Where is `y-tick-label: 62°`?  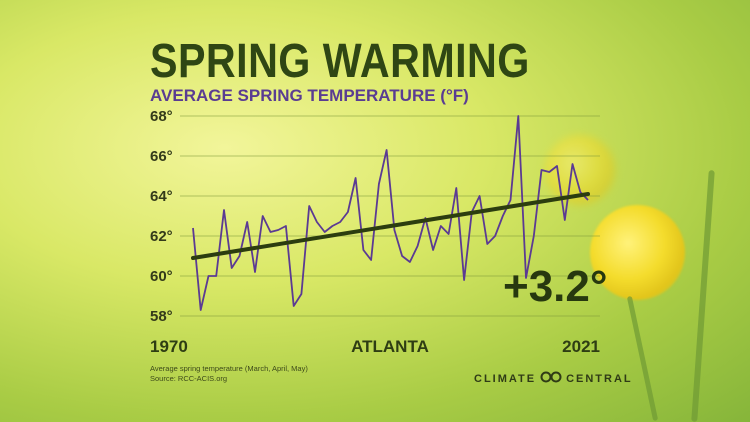 y-tick-label: 62° is located at coordinates (161, 236).